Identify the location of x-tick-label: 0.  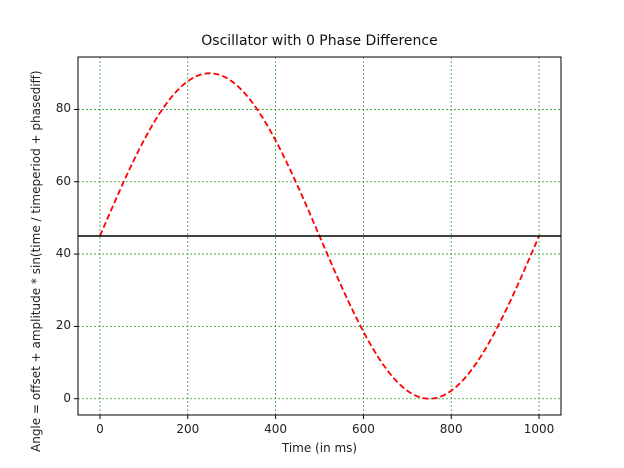
(100, 429).